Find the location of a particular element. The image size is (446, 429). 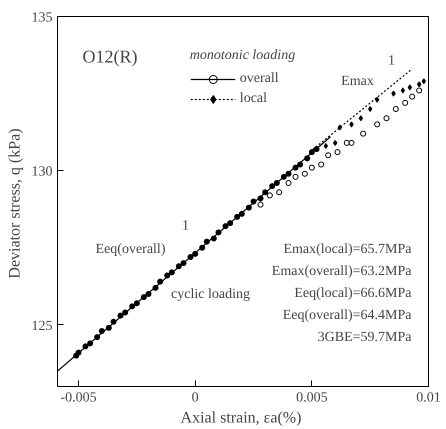

x-tick-label: 0.005 is located at coordinates (312, 398).